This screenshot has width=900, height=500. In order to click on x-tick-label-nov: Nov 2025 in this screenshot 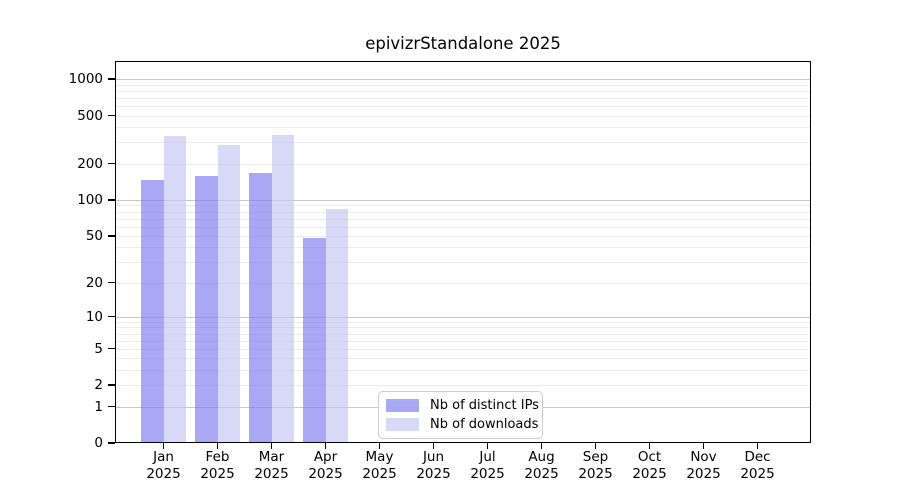, I will do `click(704, 466)`.